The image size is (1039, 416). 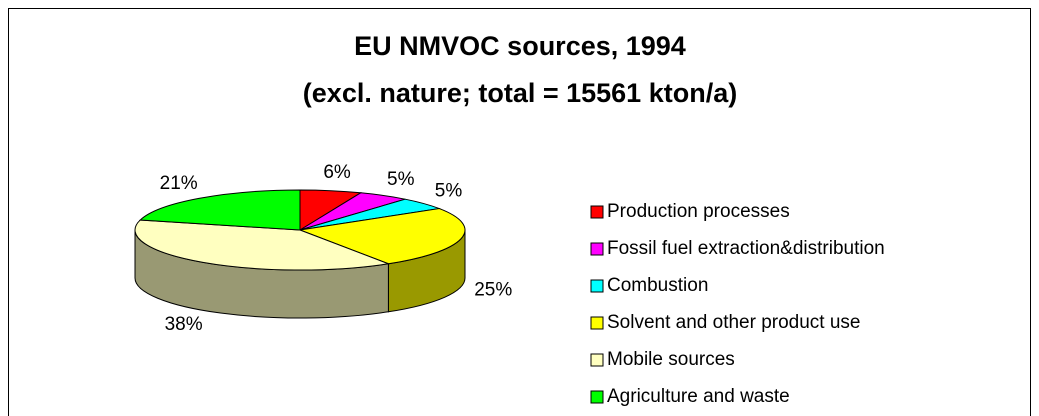 What do you see at coordinates (746, 248) in the screenshot?
I see `legend-label: Fossil fuel extraction&distribution` at bounding box center [746, 248].